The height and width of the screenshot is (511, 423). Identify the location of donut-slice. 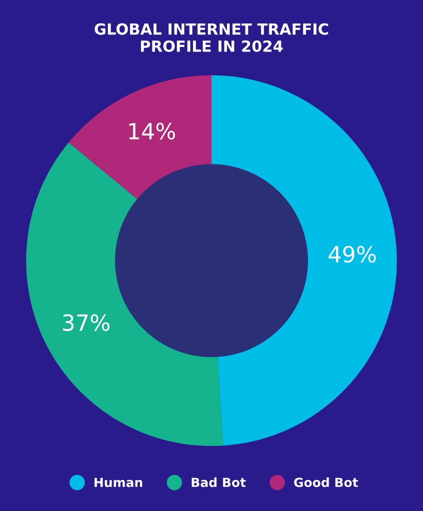
(140, 137).